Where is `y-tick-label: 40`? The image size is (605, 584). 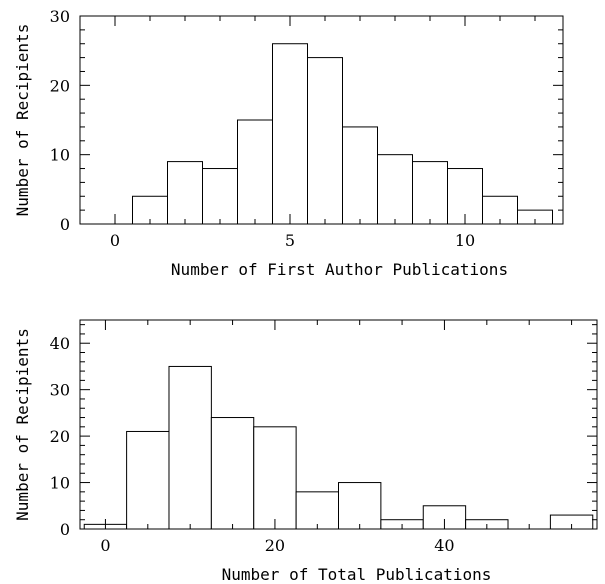
y-tick-label: 40 is located at coordinates (60, 343).